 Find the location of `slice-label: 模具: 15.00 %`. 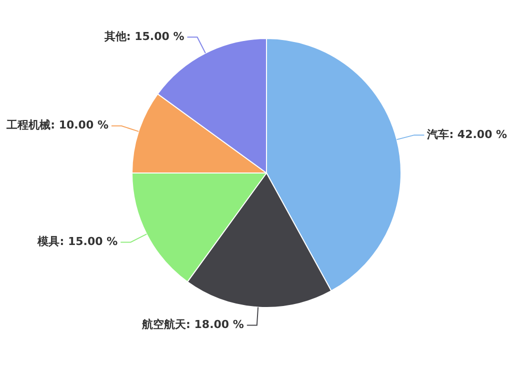

slice-label: 模具: 15.00 % is located at coordinates (77, 241).